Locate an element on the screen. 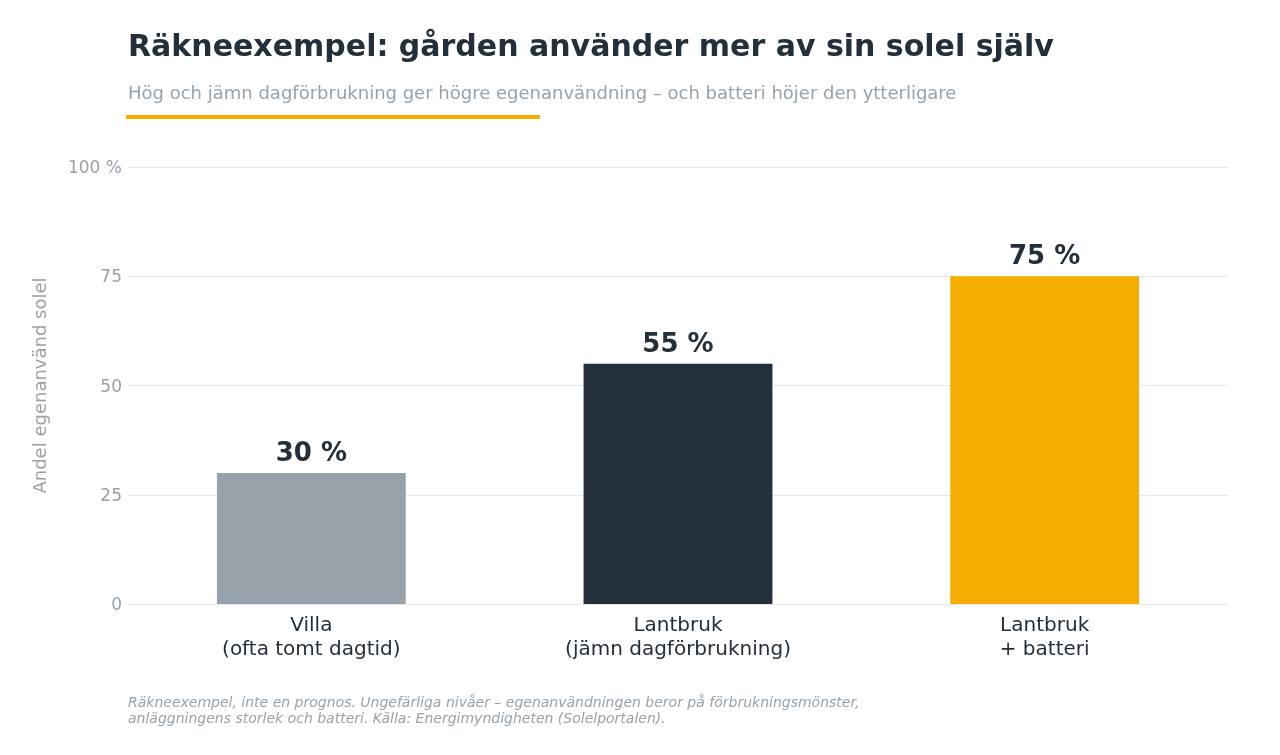  data-label: 75 % is located at coordinates (1045, 255).